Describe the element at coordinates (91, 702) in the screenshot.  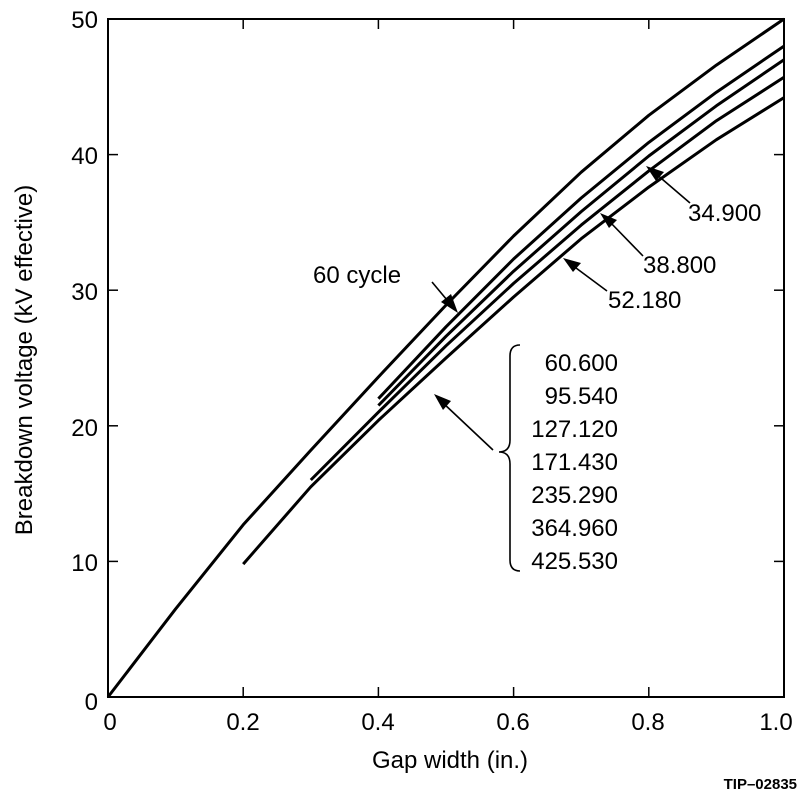
I see `y-tick-label: 0` at that location.